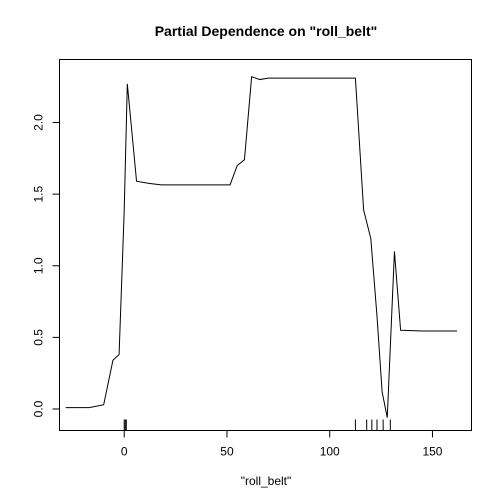 Image resolution: width=504 pixels, height=504 pixels. I want to click on y-axis: 0.0 0.5 1.0 1.5 2.0, so click(46, 265).